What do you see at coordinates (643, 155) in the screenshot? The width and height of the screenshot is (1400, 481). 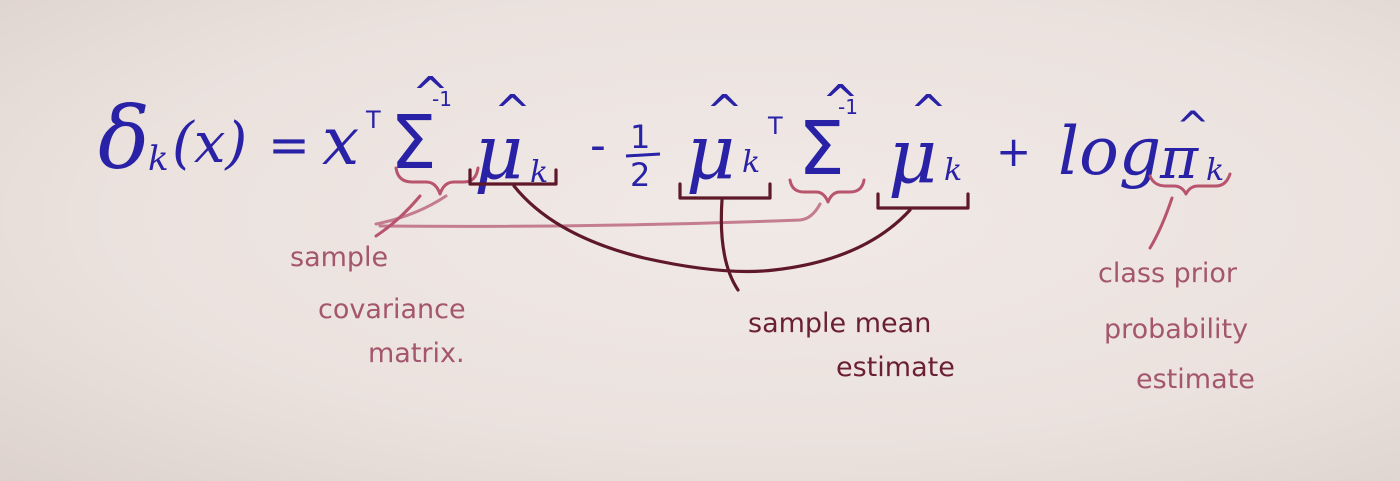 I see `fraction-bar` at bounding box center [643, 155].